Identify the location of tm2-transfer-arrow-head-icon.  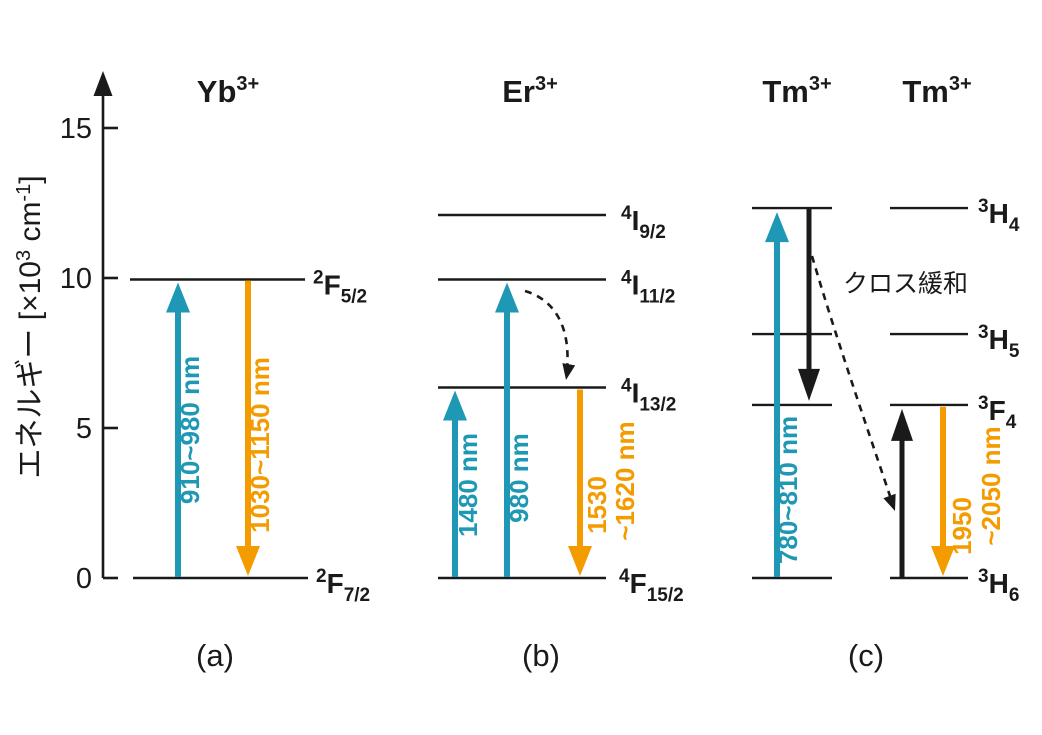
(902, 424).